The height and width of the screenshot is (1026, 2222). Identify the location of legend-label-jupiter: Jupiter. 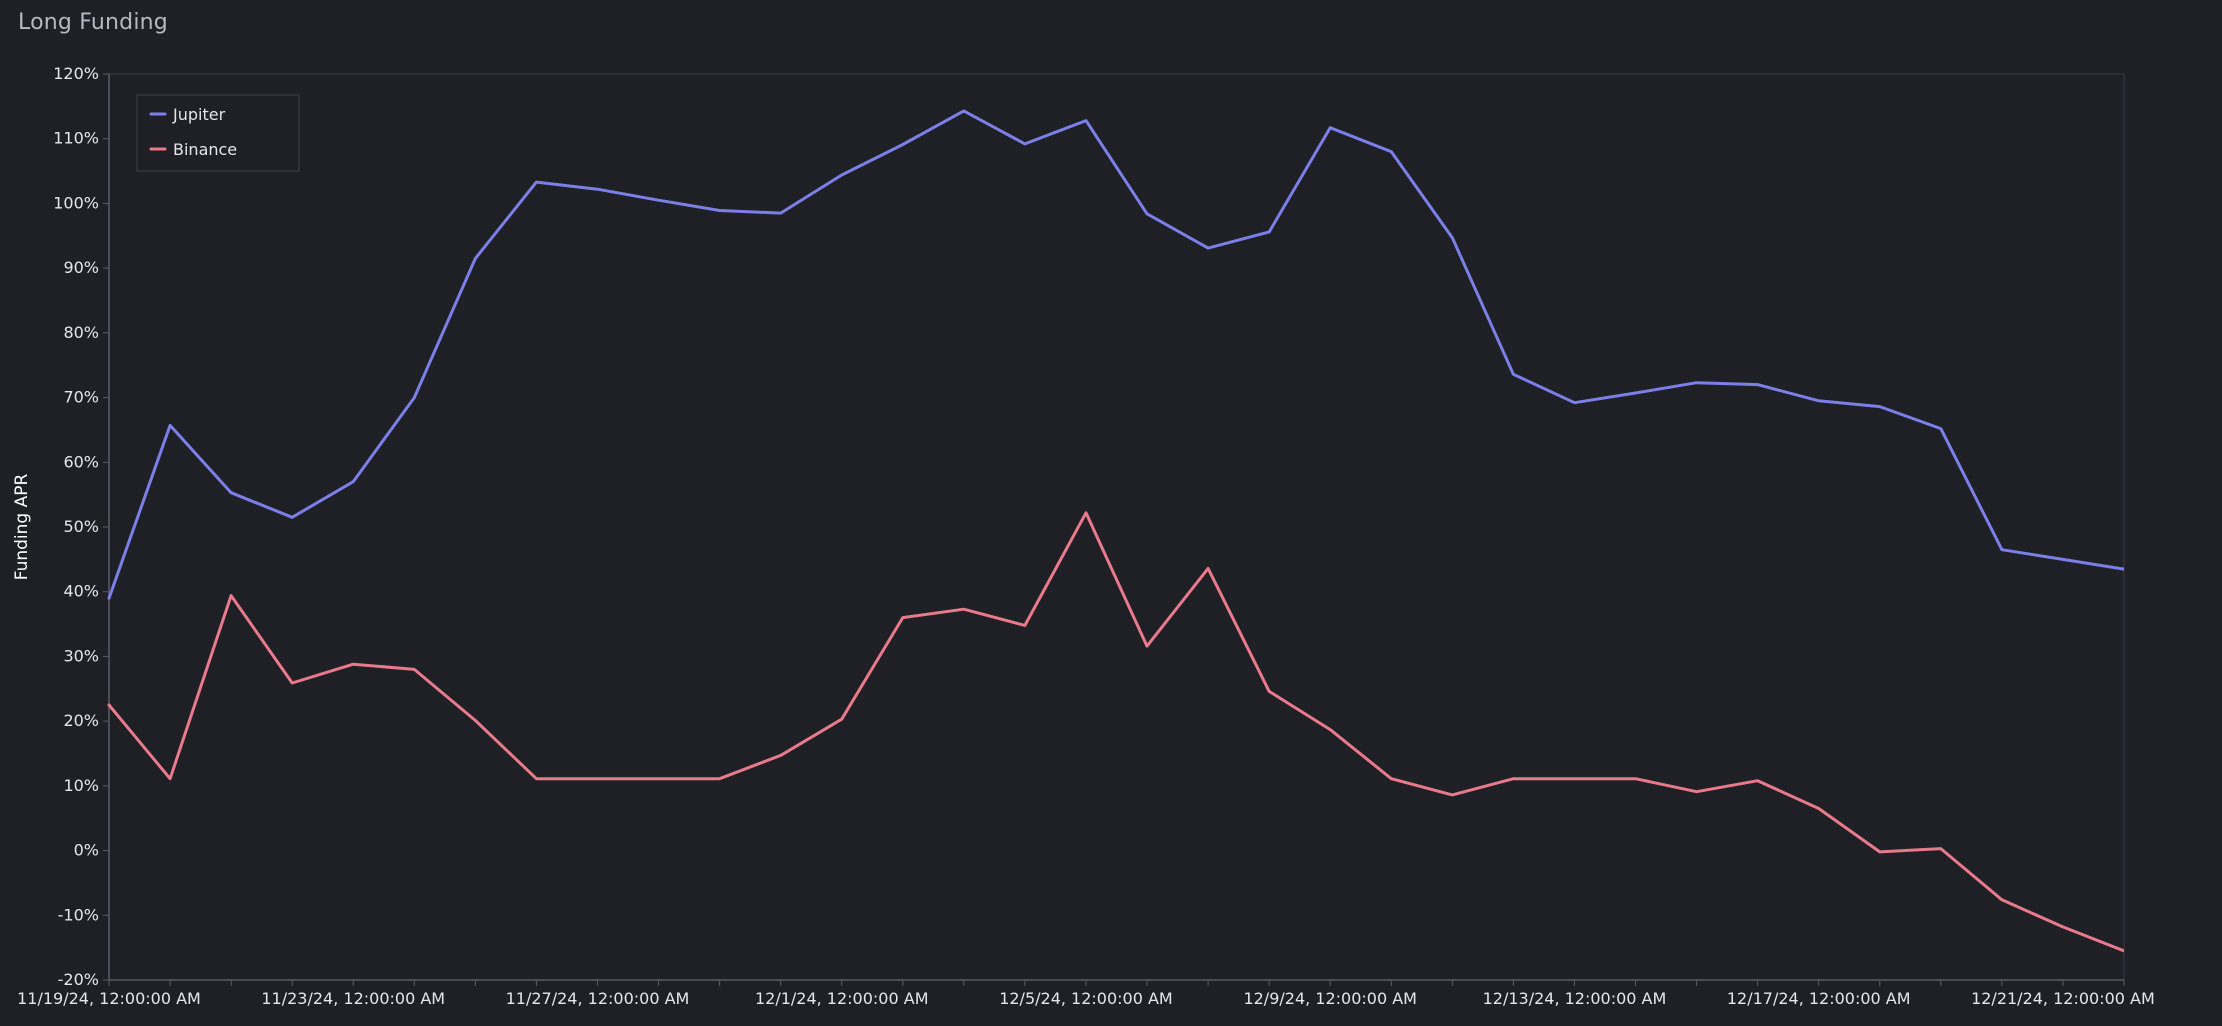
(199, 114).